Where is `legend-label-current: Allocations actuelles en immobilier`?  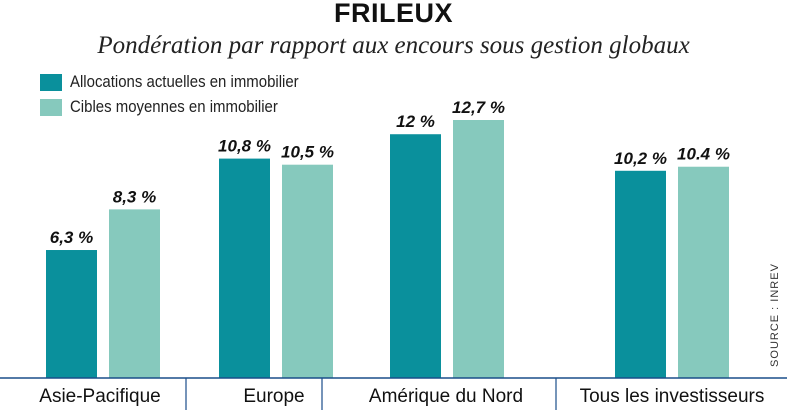
legend-label-current: Allocations actuelles en immobilier is located at coordinates (184, 81).